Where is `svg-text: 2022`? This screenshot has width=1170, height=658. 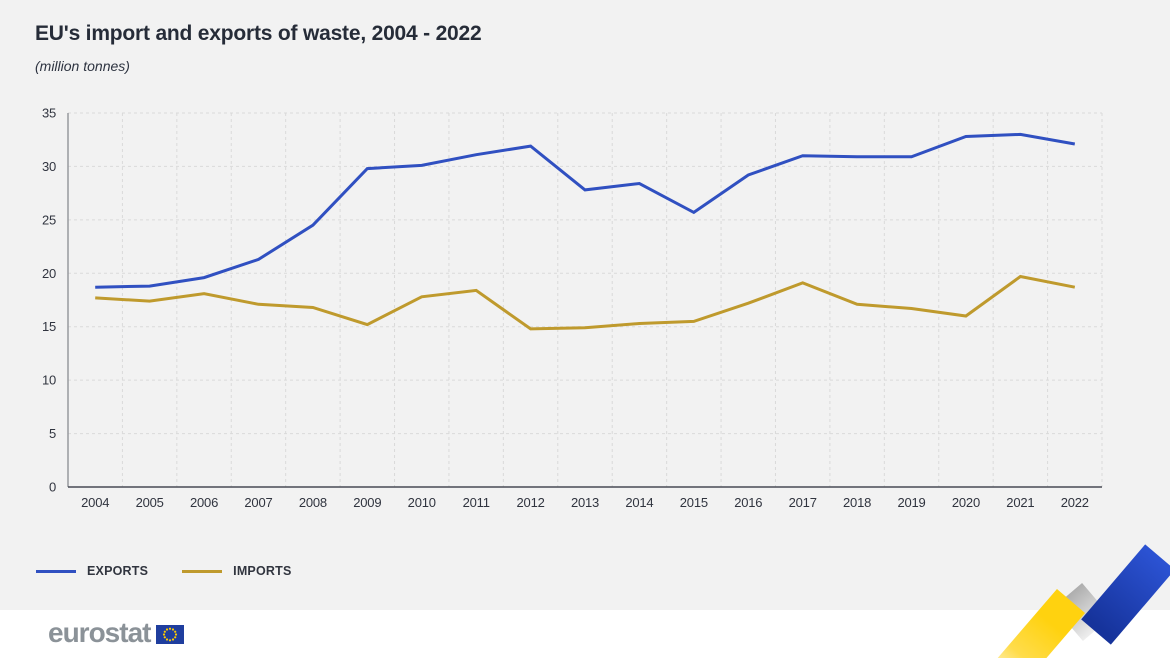
svg-text: 2022 is located at coordinates (1075, 502).